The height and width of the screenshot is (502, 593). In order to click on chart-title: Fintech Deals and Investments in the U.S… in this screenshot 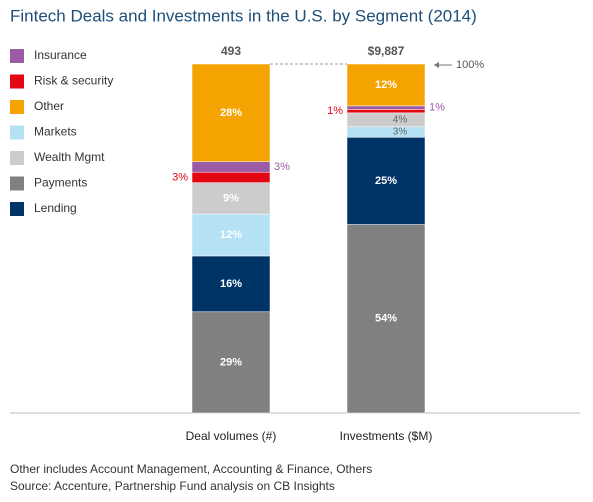, I will do `click(243, 15)`.